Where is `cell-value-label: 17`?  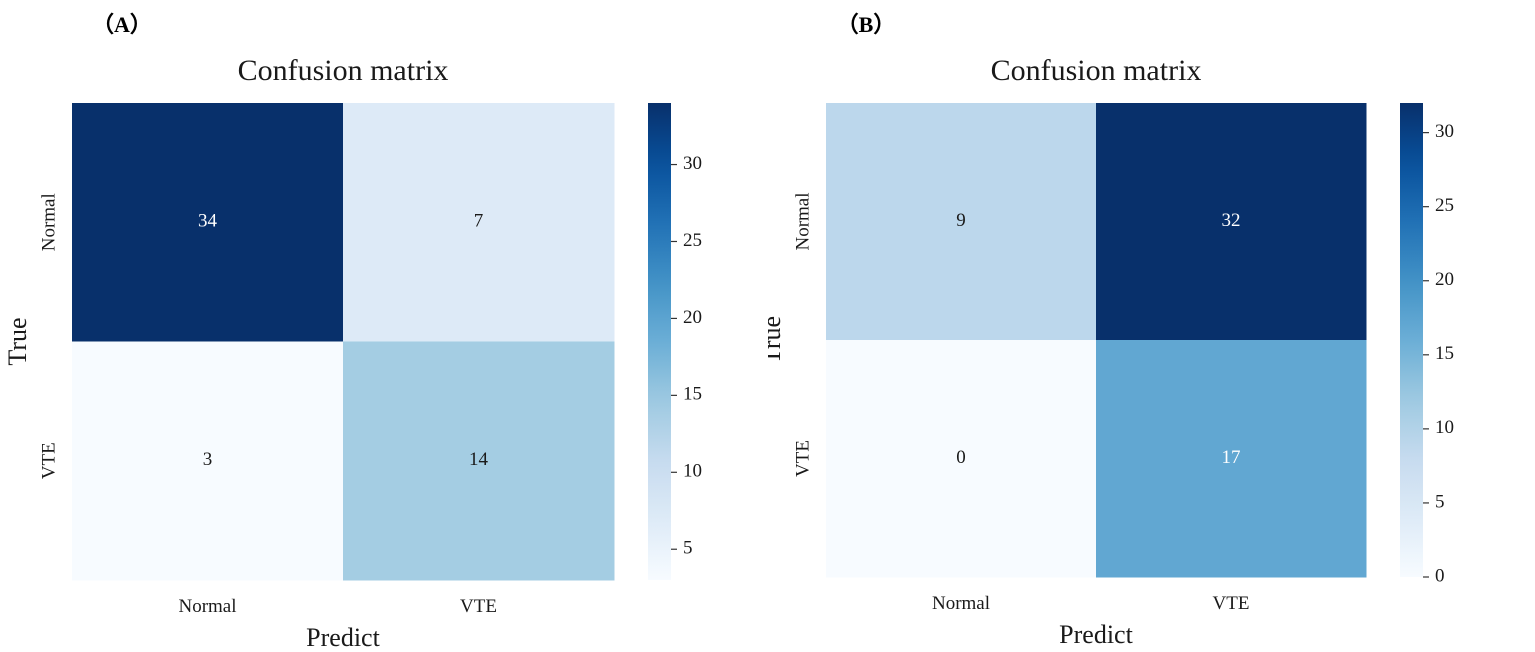
cell-value-label: 17 is located at coordinates (1231, 457).